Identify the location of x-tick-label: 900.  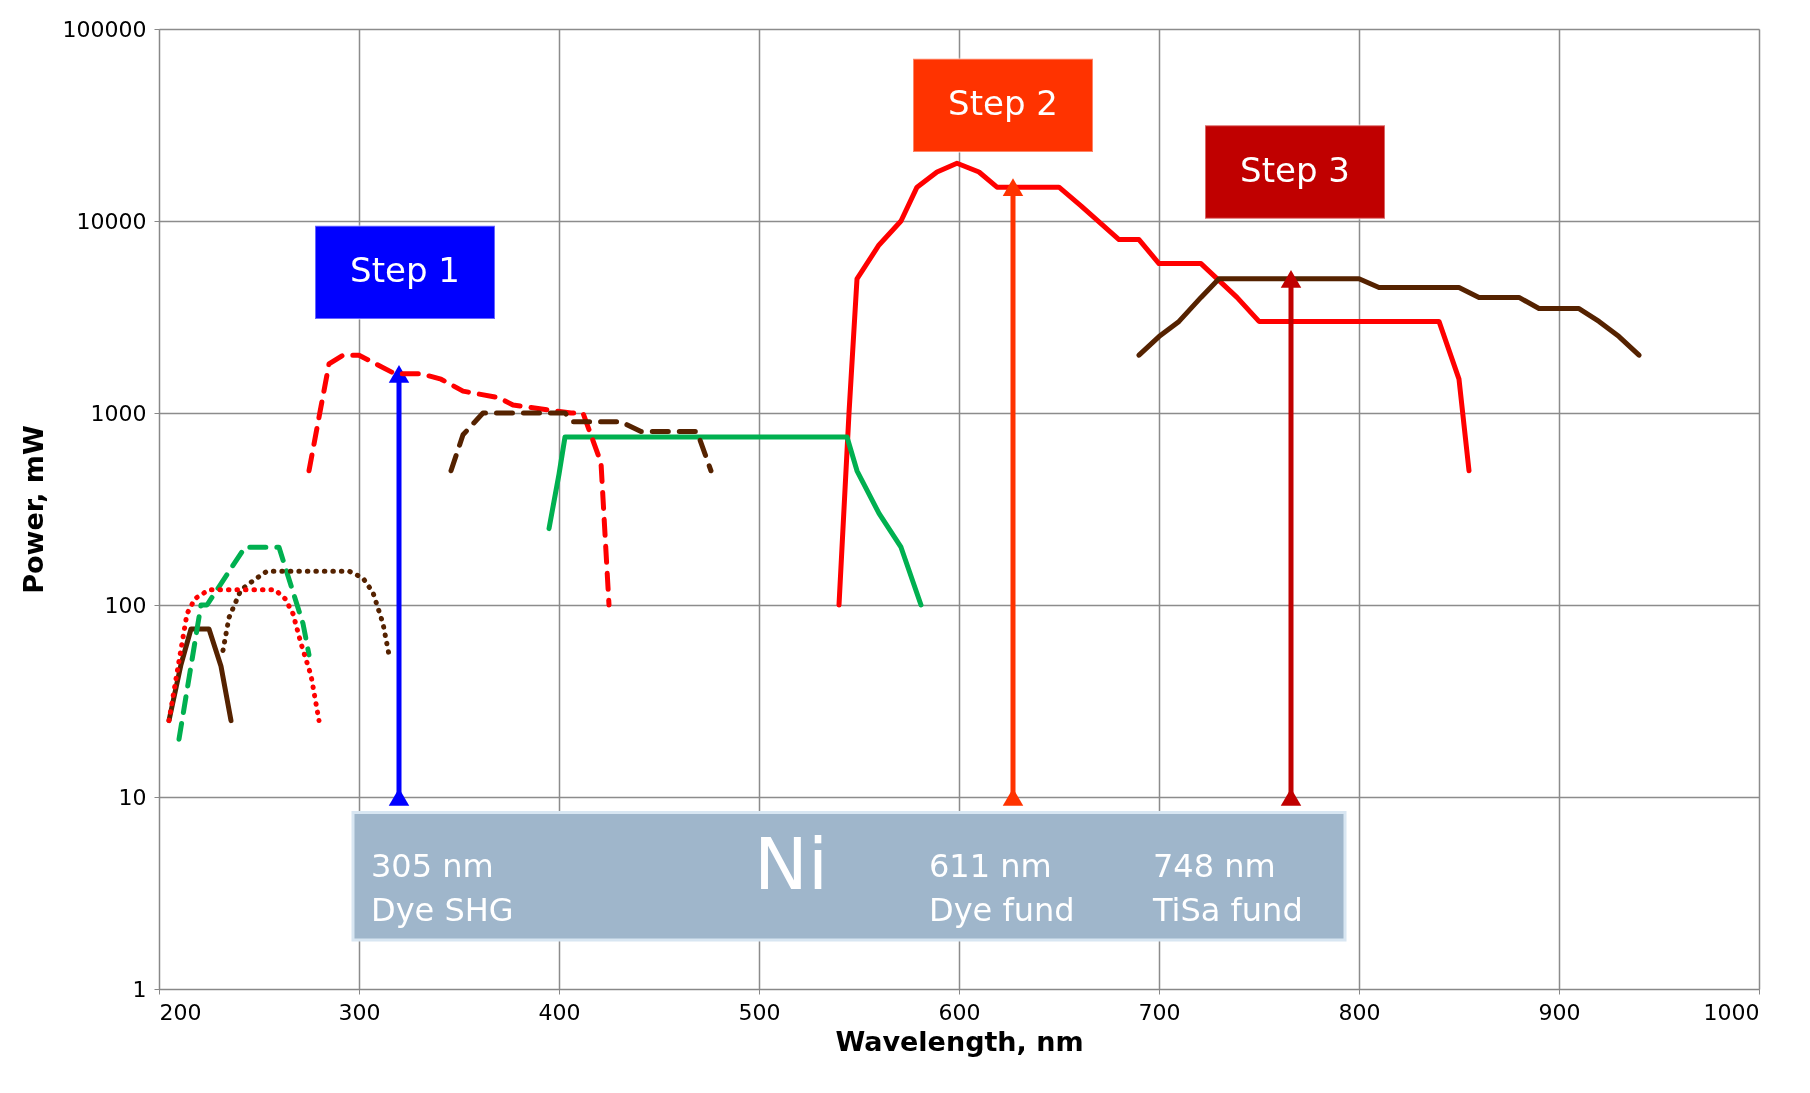
(1559, 1012).